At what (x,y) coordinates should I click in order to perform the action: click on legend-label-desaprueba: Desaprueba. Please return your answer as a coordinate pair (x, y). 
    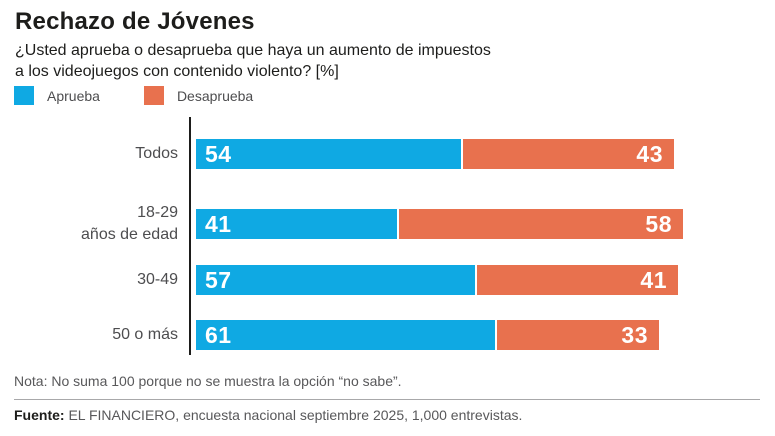
    Looking at the image, I should click on (215, 95).